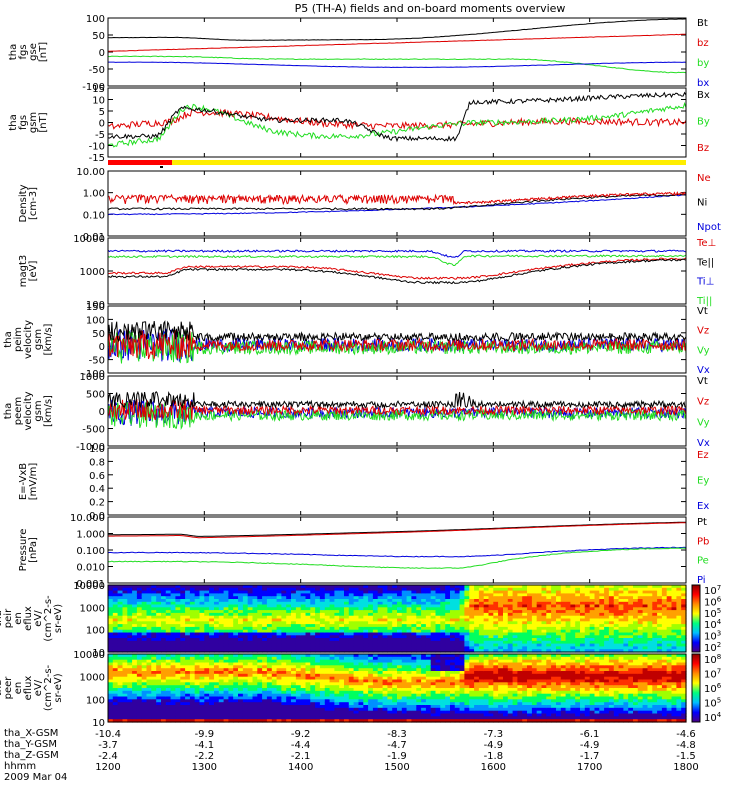 The width and height of the screenshot is (750, 800). I want to click on legend-entry: bx, so click(703, 83).